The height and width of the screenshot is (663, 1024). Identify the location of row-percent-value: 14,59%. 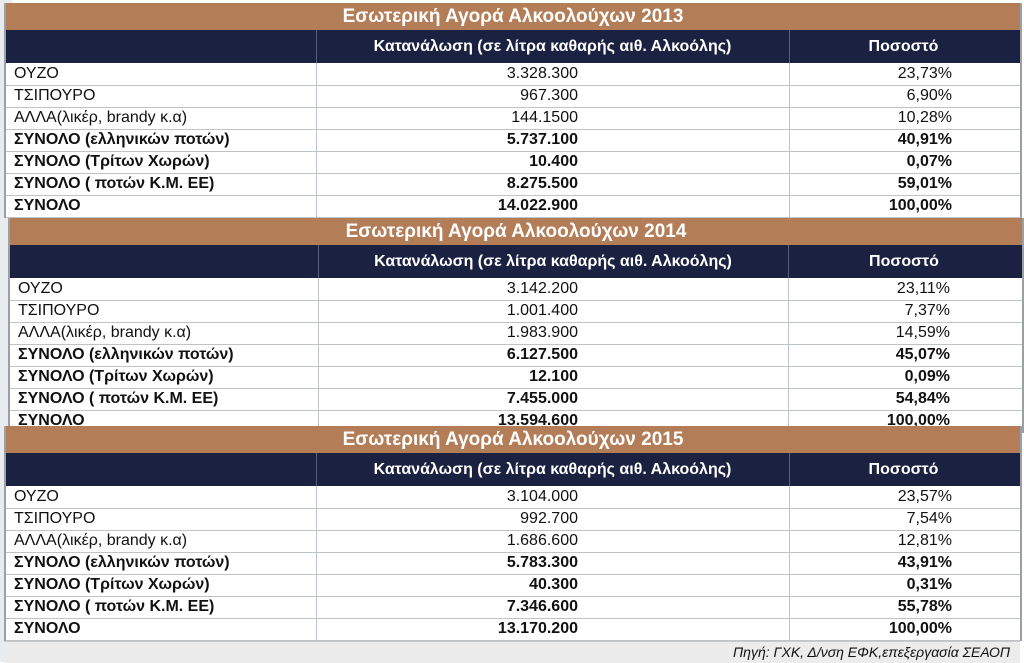
(922, 332).